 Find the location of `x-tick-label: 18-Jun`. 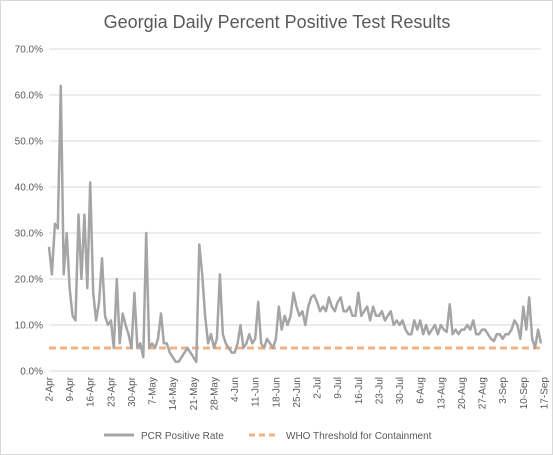

x-tick-label: 18-Jun is located at coordinates (276, 392).